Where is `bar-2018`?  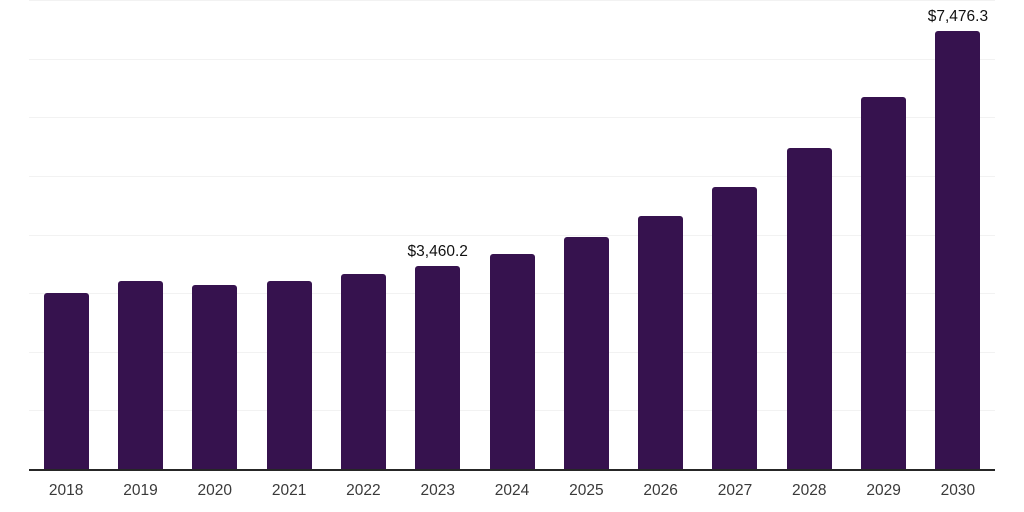
bar-2018 is located at coordinates (66, 381).